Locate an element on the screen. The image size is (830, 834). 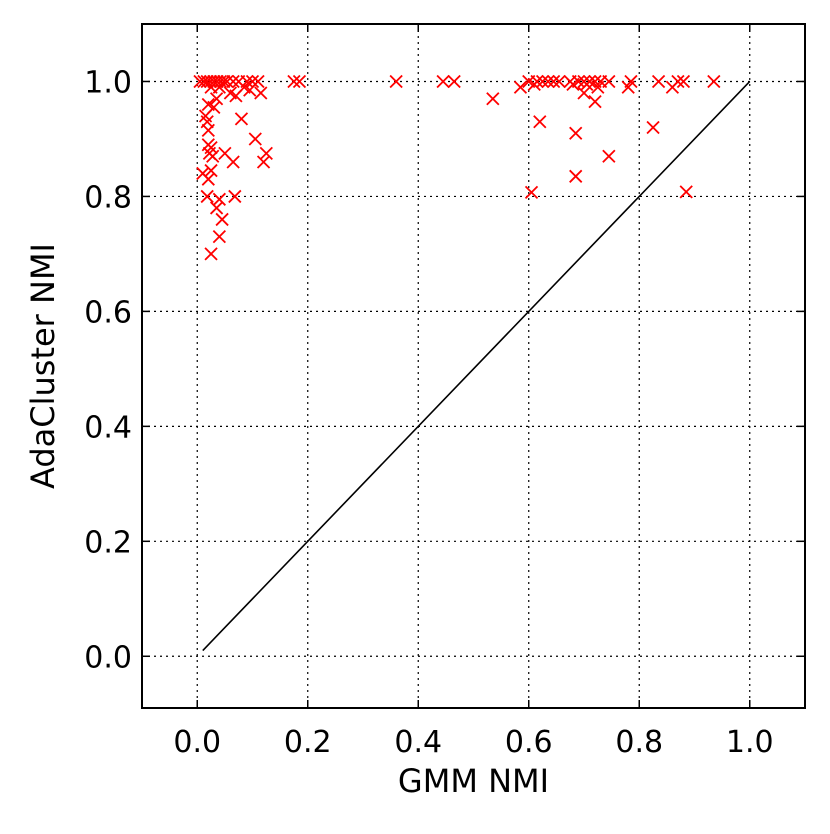
x-tick-label: 0.8 is located at coordinates (639, 742).